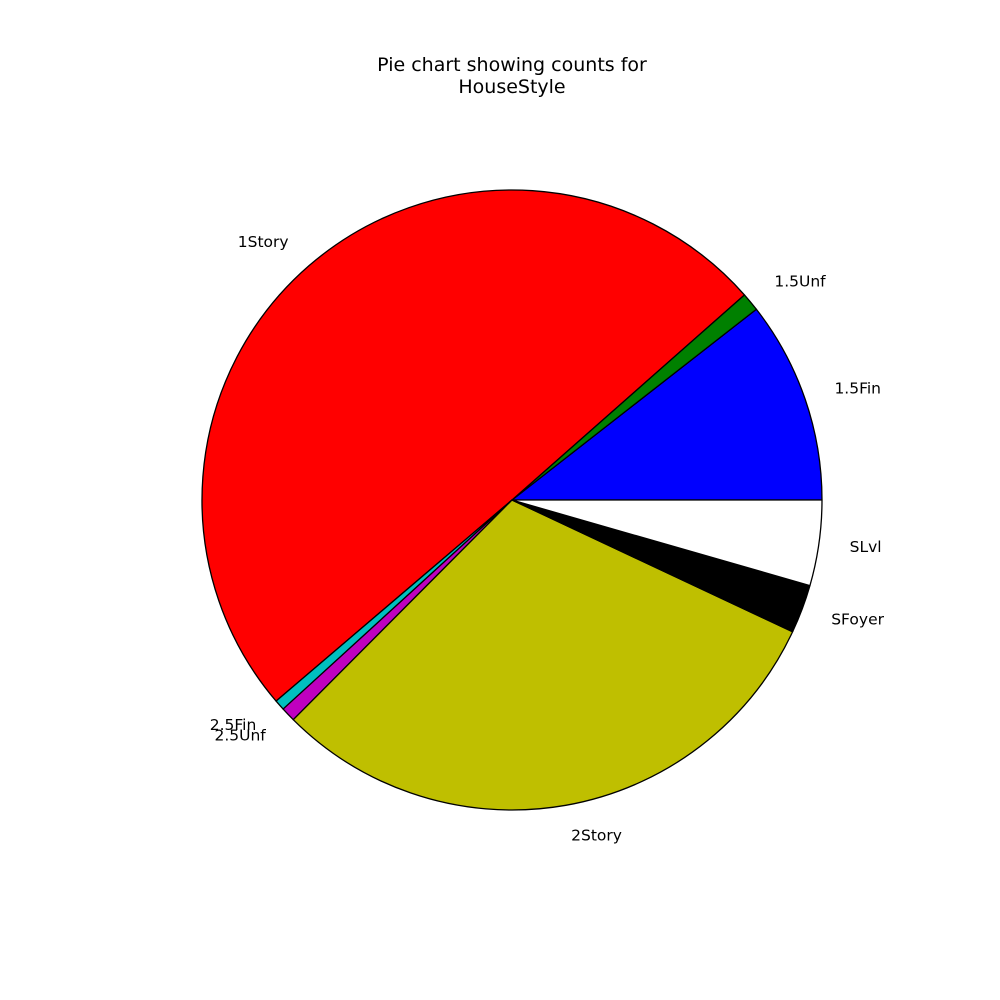 This screenshot has height=1000, width=1000. I want to click on pie-label-1-5unf: 1.5Unf, so click(800, 282).